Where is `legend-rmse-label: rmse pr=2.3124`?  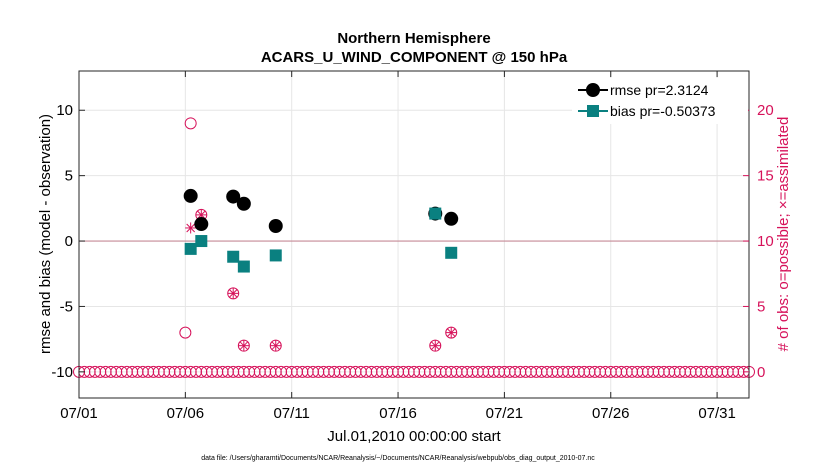 legend-rmse-label: rmse pr=2.3124 is located at coordinates (659, 90).